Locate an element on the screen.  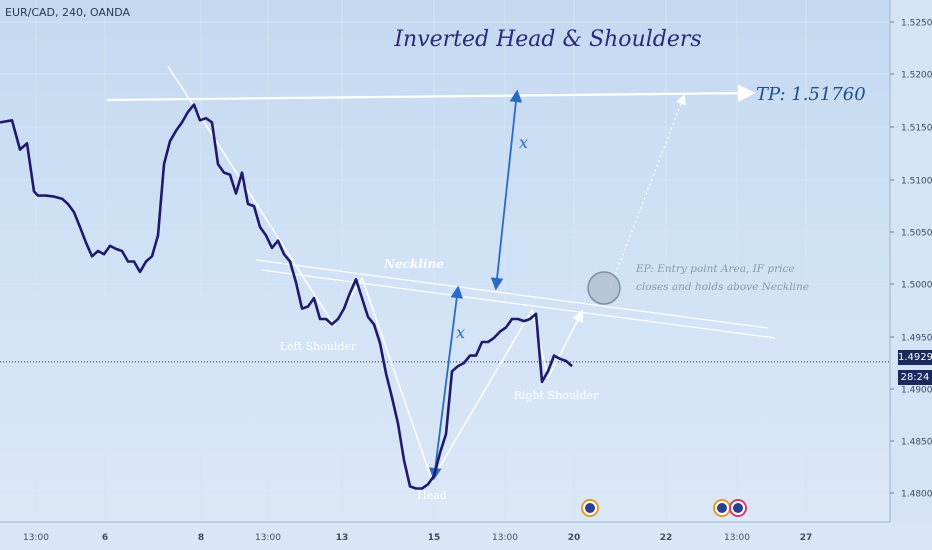
x-tick-label: 27 is located at coordinates (806, 538).